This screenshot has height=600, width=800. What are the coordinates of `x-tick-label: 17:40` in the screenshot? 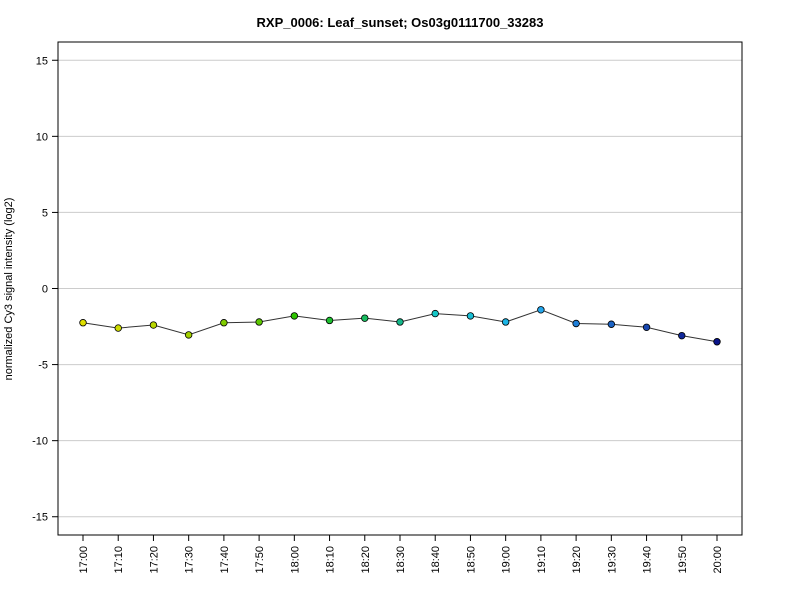 It's located at (225, 560).